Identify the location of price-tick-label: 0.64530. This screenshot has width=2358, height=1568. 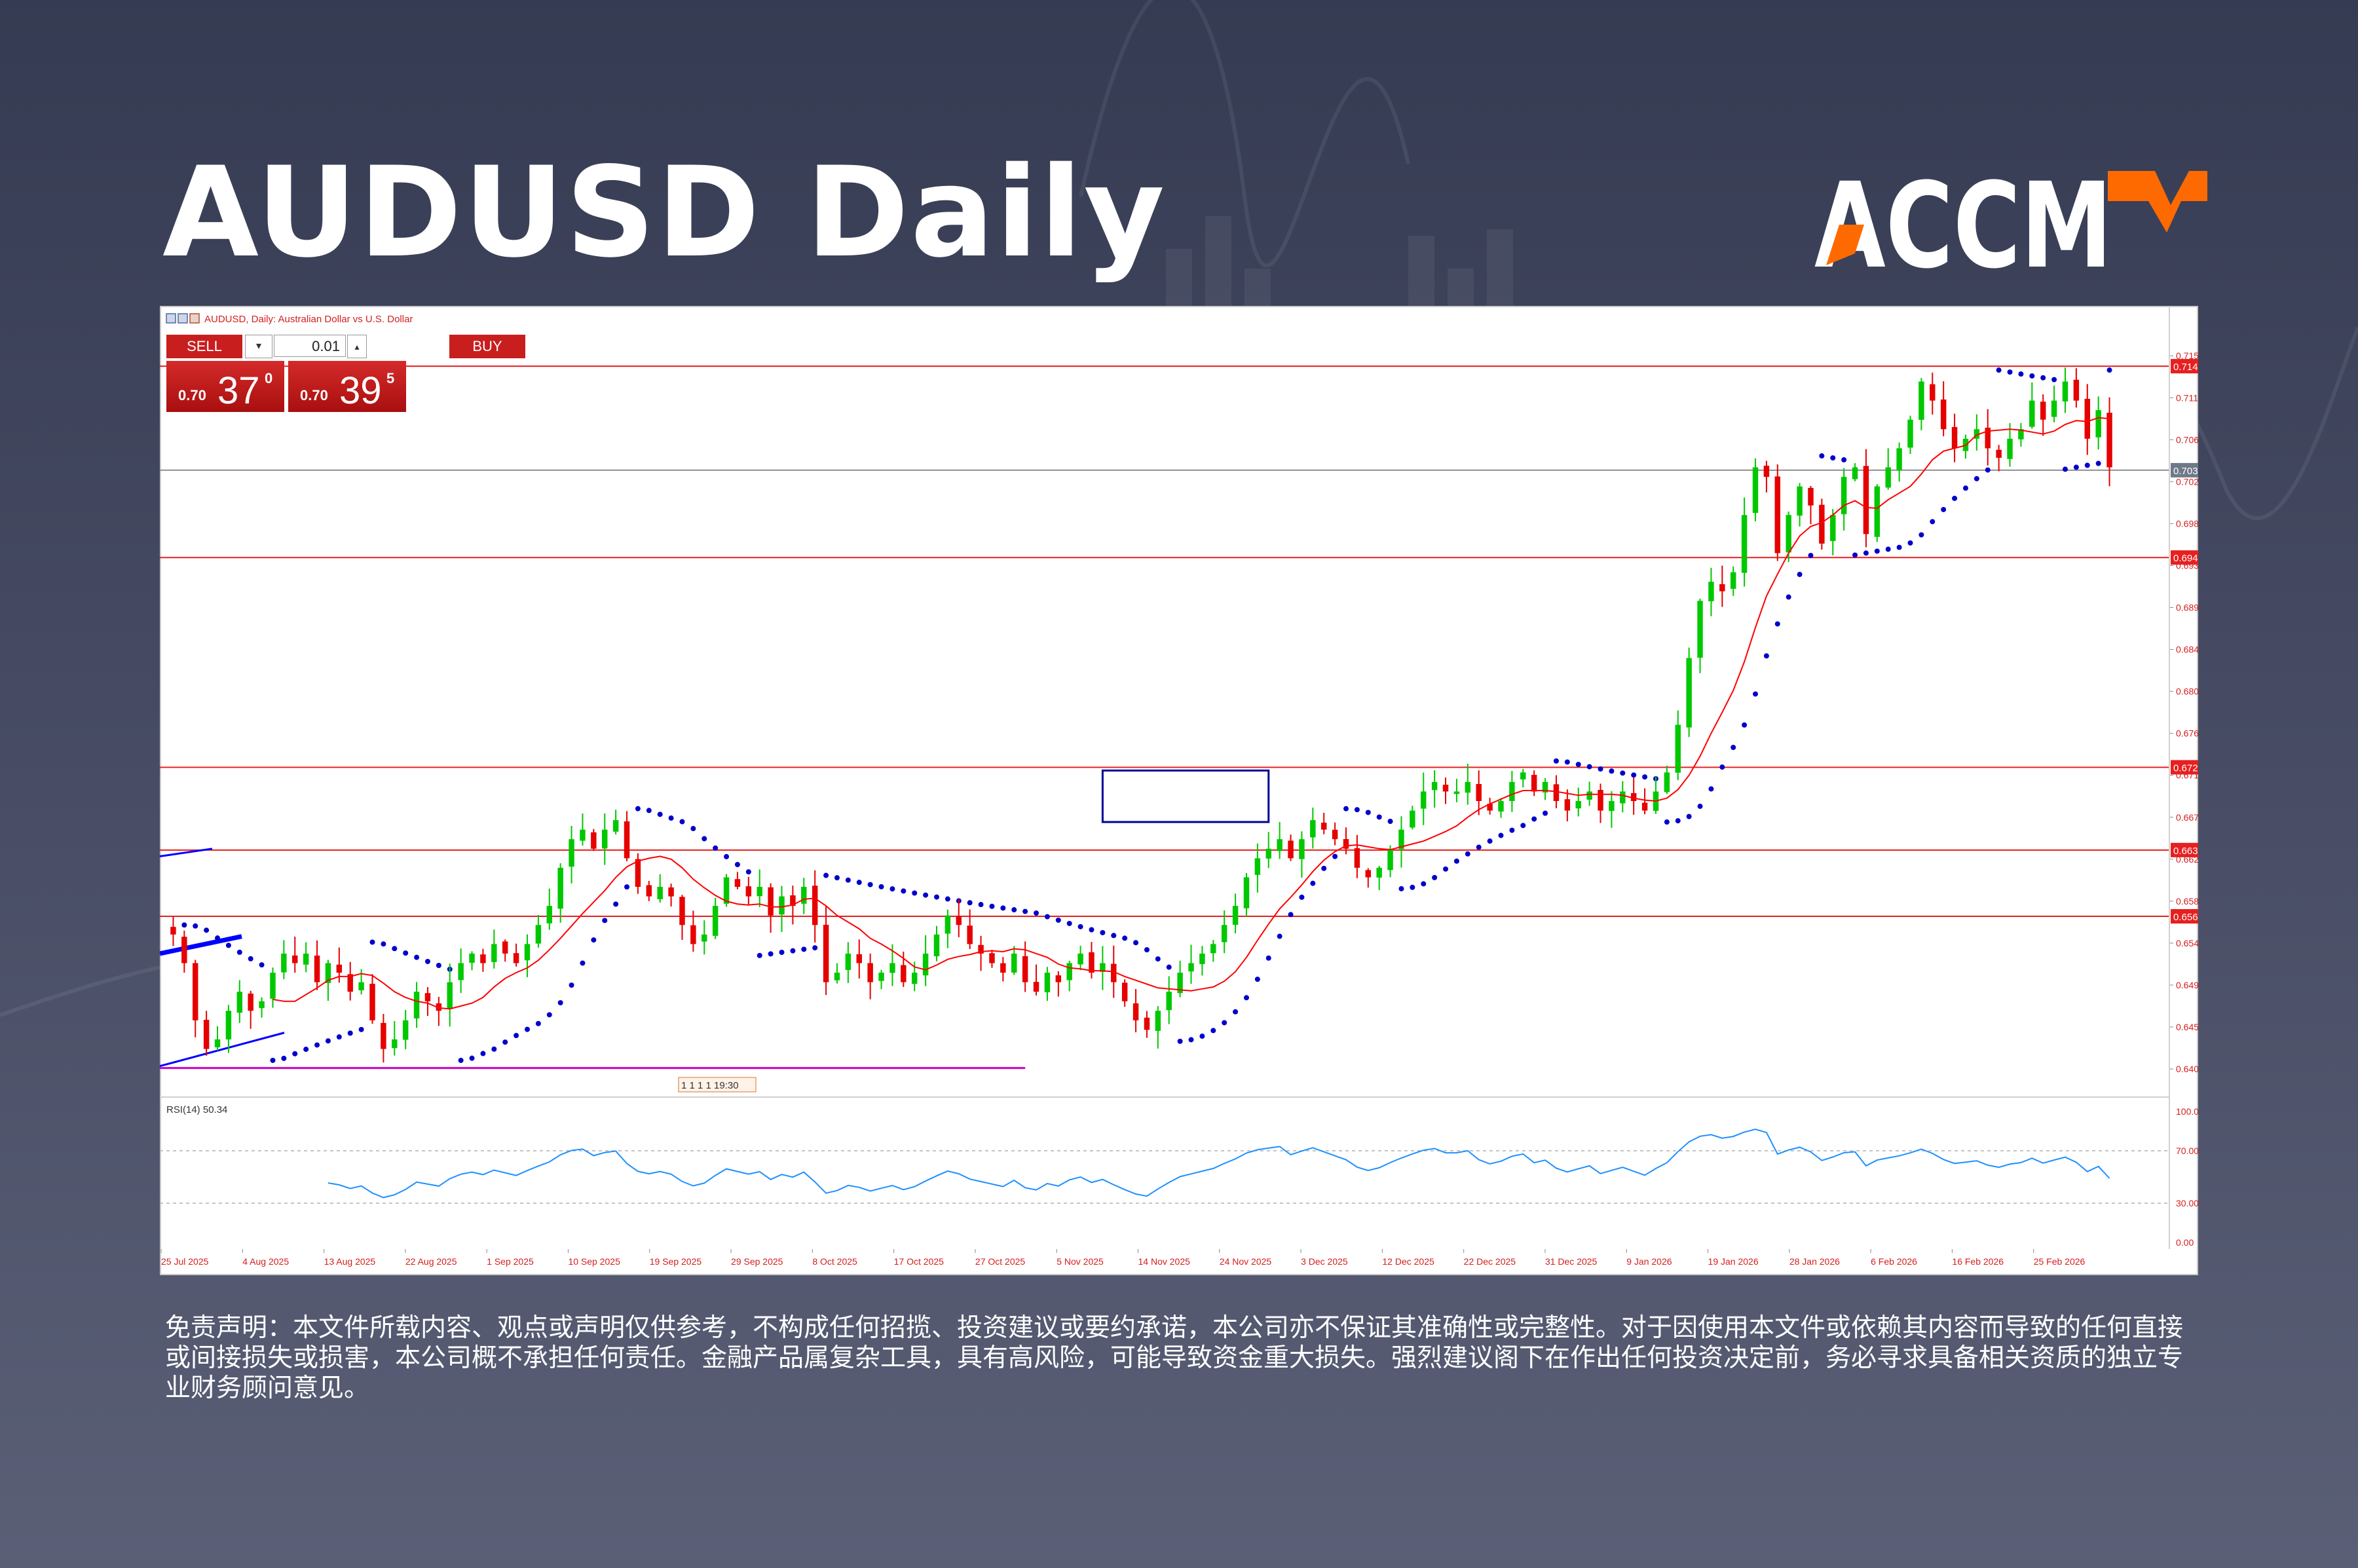
(2187, 1027).